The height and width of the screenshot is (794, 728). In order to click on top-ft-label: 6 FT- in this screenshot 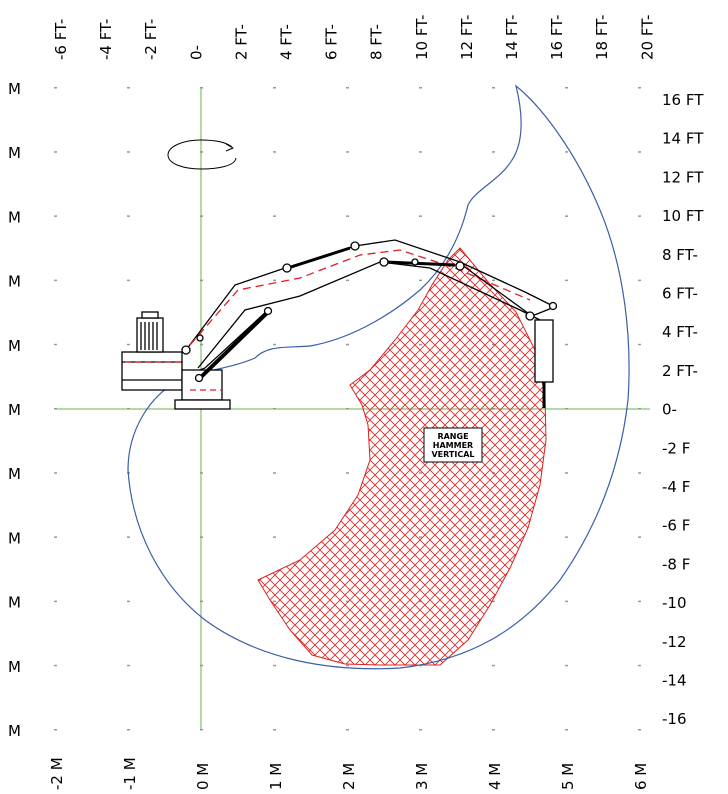, I will do `click(332, 42)`.